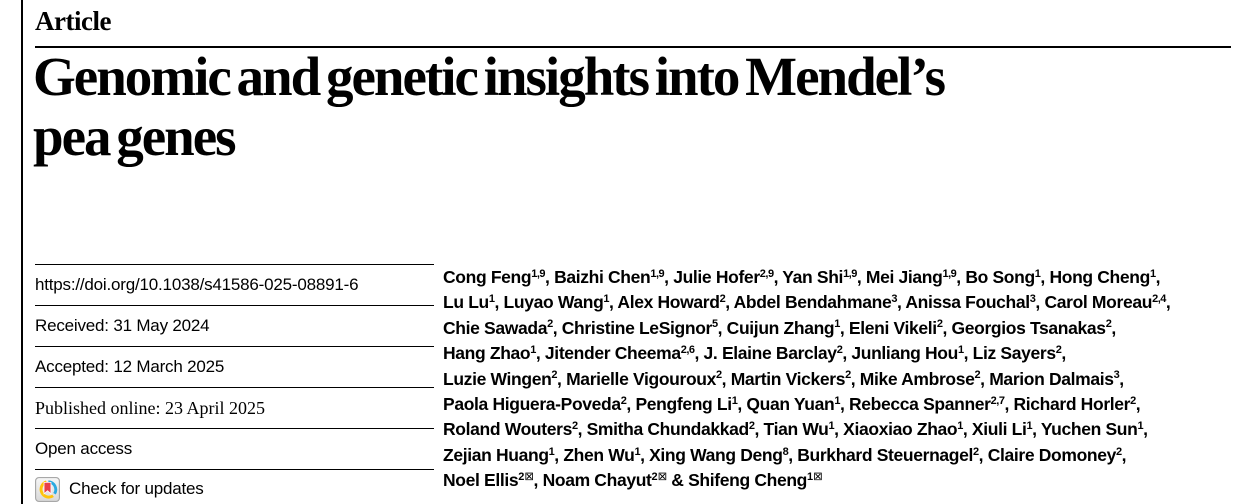 This screenshot has height=504, width=1251. Describe the element at coordinates (495, 327) in the screenshot. I see `author-name: Chie Sawada` at that location.